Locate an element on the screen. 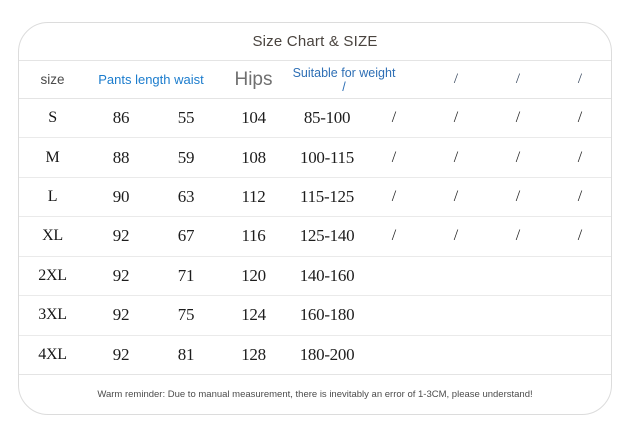 The width and height of the screenshot is (627, 436). cell-waist: 63 is located at coordinates (186, 197).